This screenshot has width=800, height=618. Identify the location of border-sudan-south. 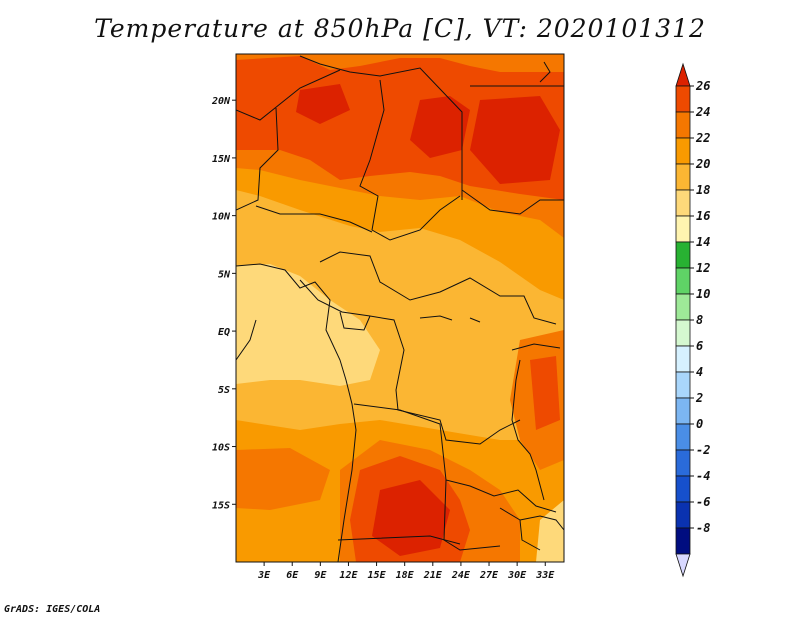
(512, 202).